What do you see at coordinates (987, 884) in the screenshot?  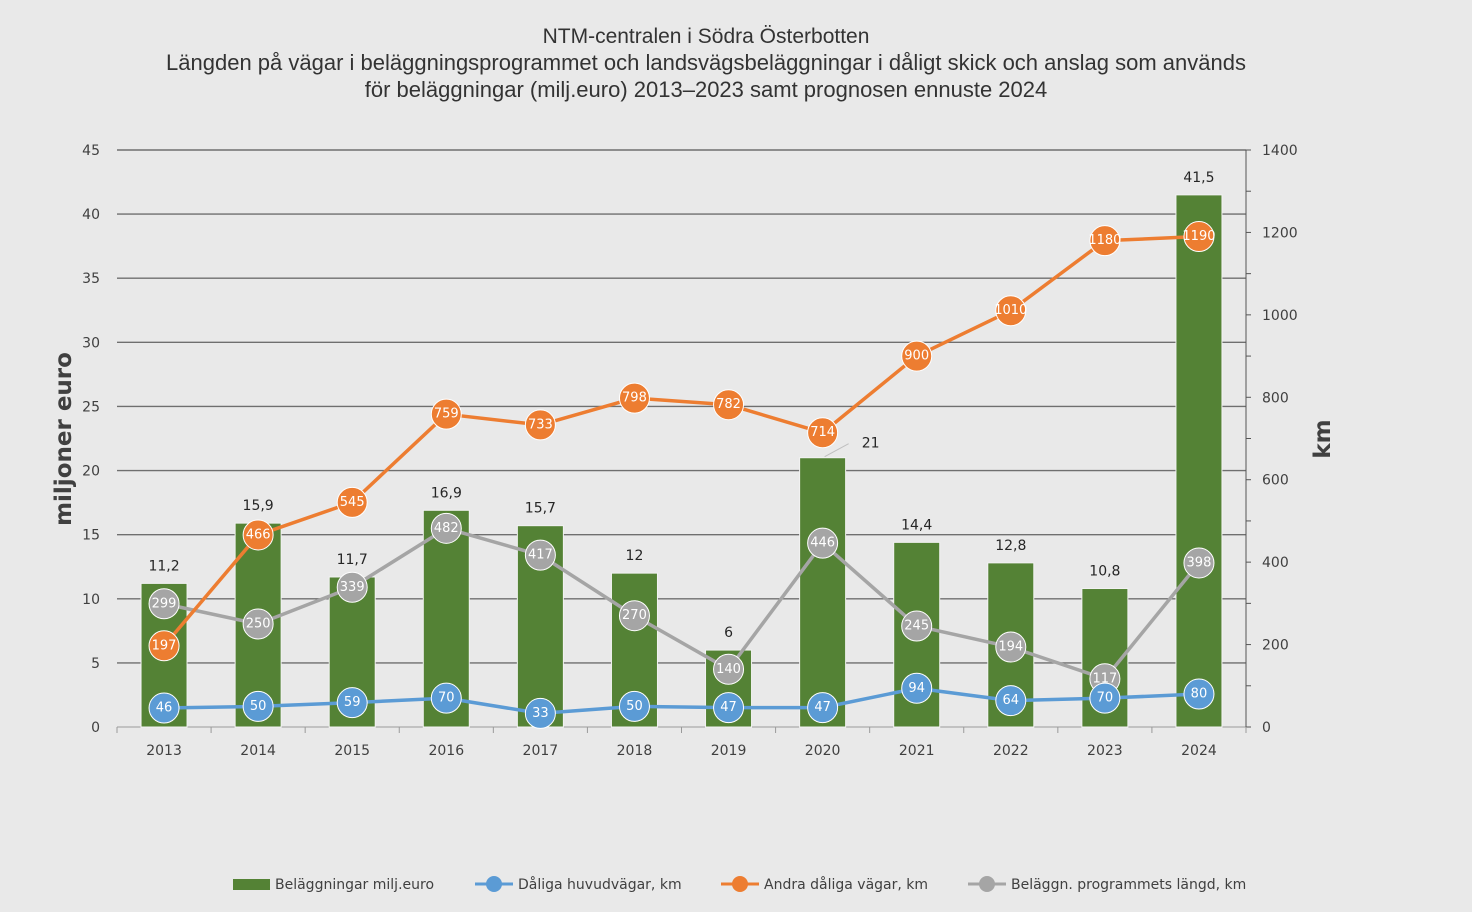 I see `legend-swatch-marker` at bounding box center [987, 884].